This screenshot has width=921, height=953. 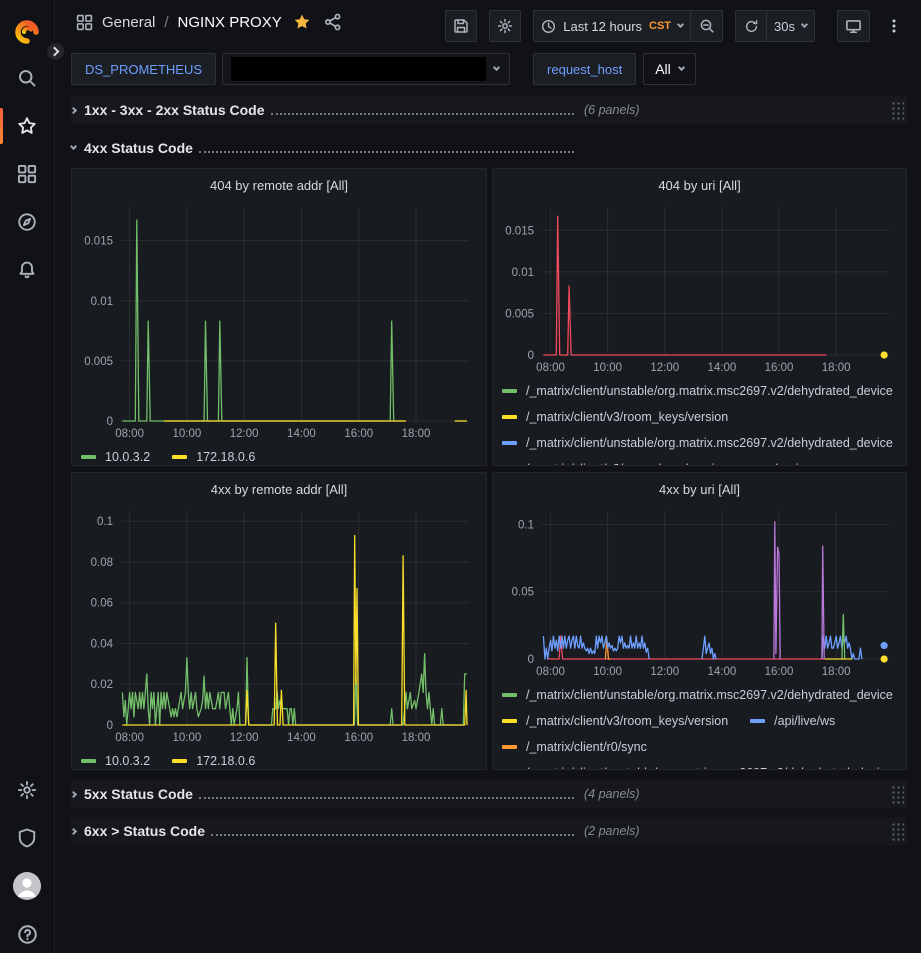 What do you see at coordinates (359, 69) in the screenshot?
I see `redacted-value` at bounding box center [359, 69].